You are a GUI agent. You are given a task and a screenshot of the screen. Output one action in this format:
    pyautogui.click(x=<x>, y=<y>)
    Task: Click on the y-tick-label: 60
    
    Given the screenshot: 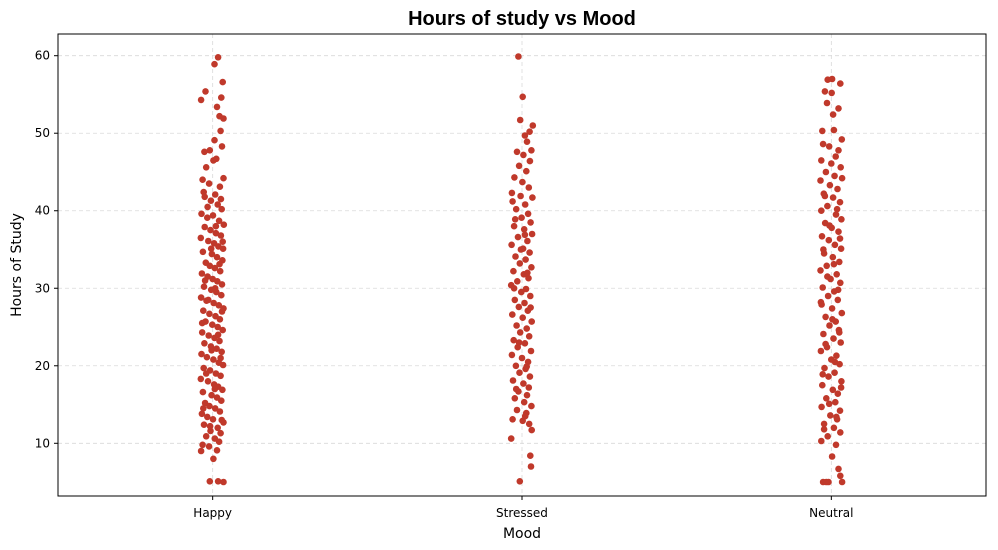 What is the action you would take?
    pyautogui.click(x=42, y=56)
    